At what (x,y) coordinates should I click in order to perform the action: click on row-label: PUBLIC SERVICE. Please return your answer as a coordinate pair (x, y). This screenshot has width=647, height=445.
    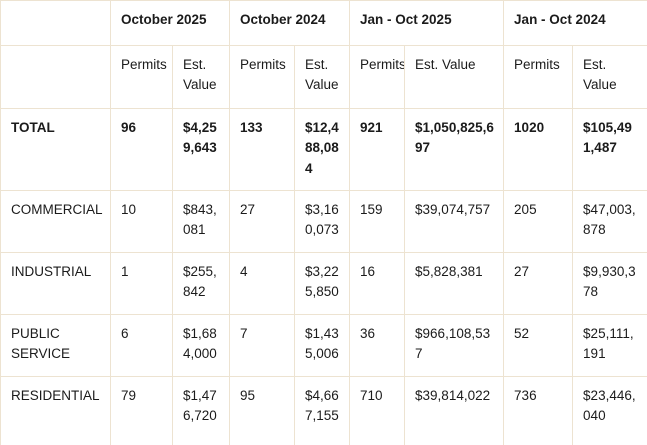
    Looking at the image, I should click on (55, 345).